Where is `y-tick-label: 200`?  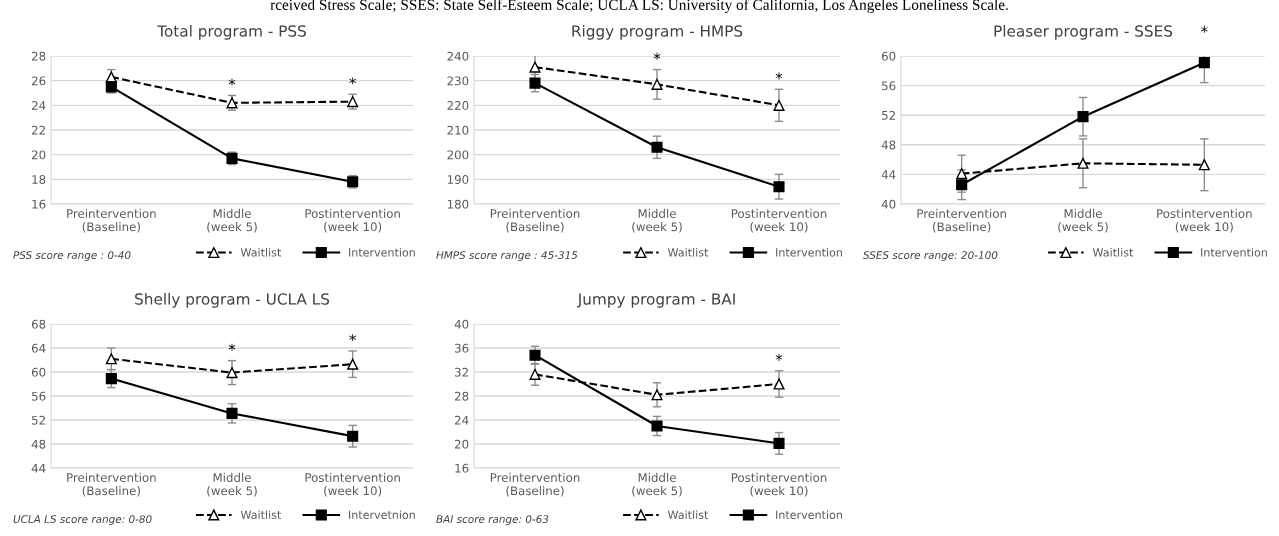
y-tick-label: 200 is located at coordinates (458, 155).